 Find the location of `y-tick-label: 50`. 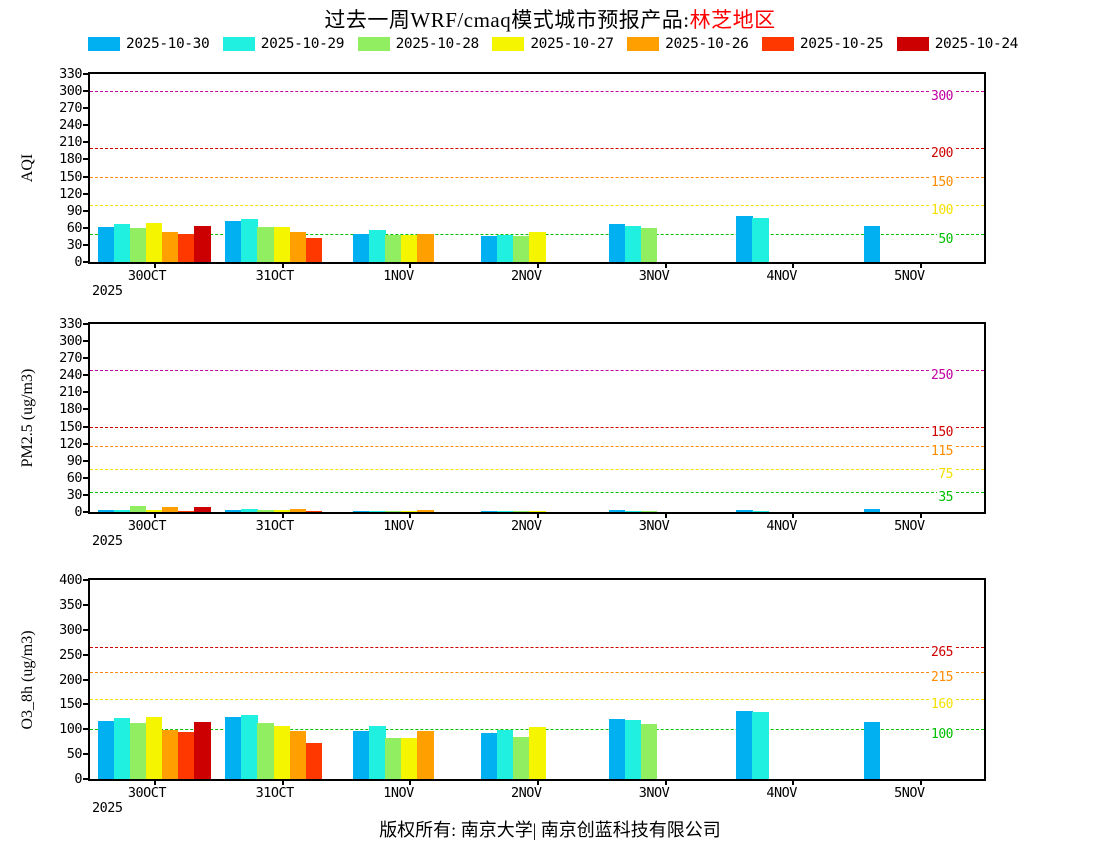

y-tick-label: 50 is located at coordinates (74, 754).